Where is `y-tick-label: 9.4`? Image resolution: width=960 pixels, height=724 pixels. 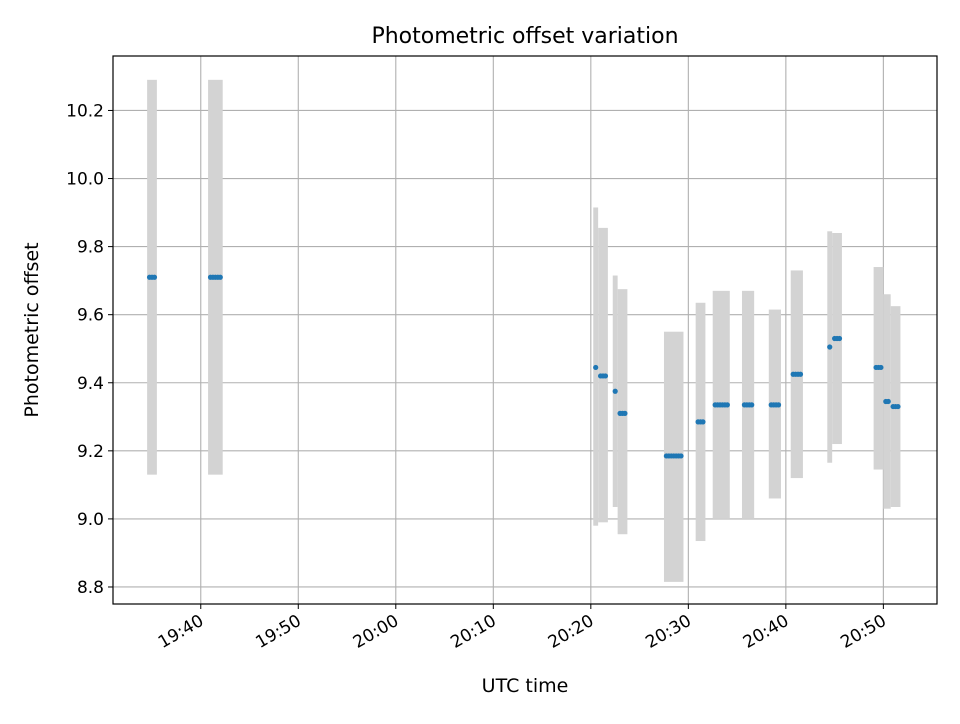 y-tick-label: 9.4 is located at coordinates (90, 384).